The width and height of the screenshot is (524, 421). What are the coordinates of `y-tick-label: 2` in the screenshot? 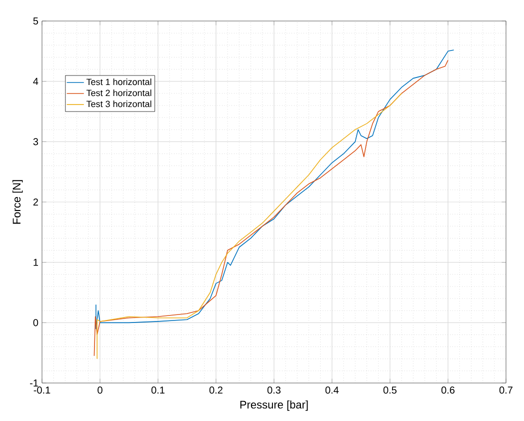 It's located at (35, 202).